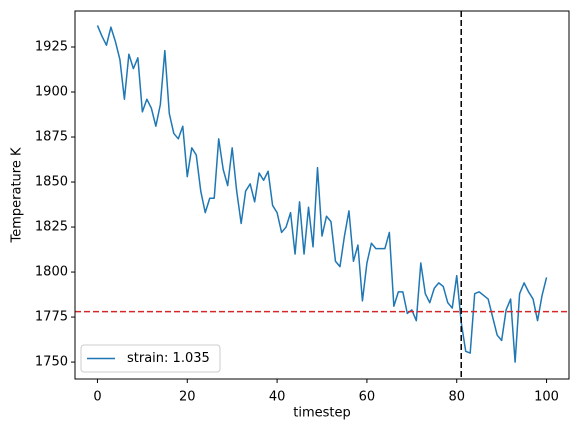 This screenshot has height=433, width=581. Describe the element at coordinates (277, 397) in the screenshot. I see `x-tick-label: 40` at that location.